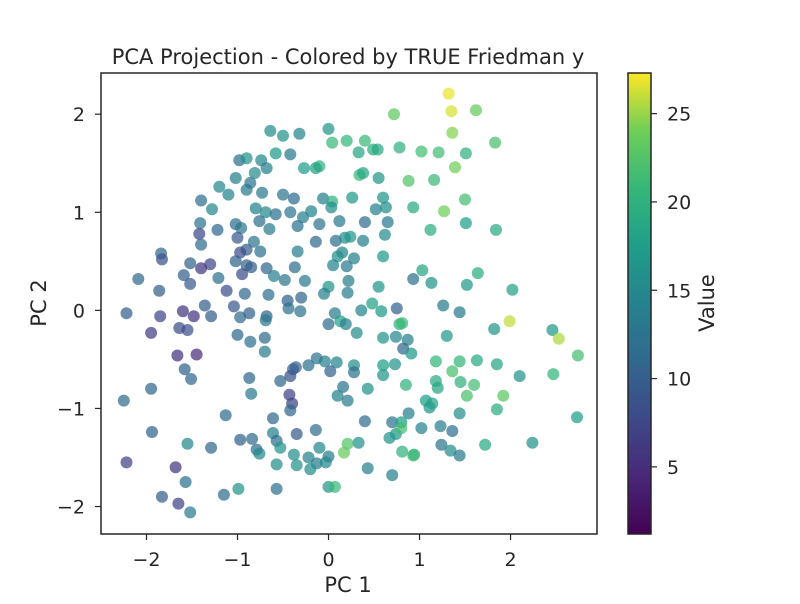 The width and height of the screenshot is (800, 604). Describe the element at coordinates (146, 560) in the screenshot. I see `x-tick-label: −2` at that location.